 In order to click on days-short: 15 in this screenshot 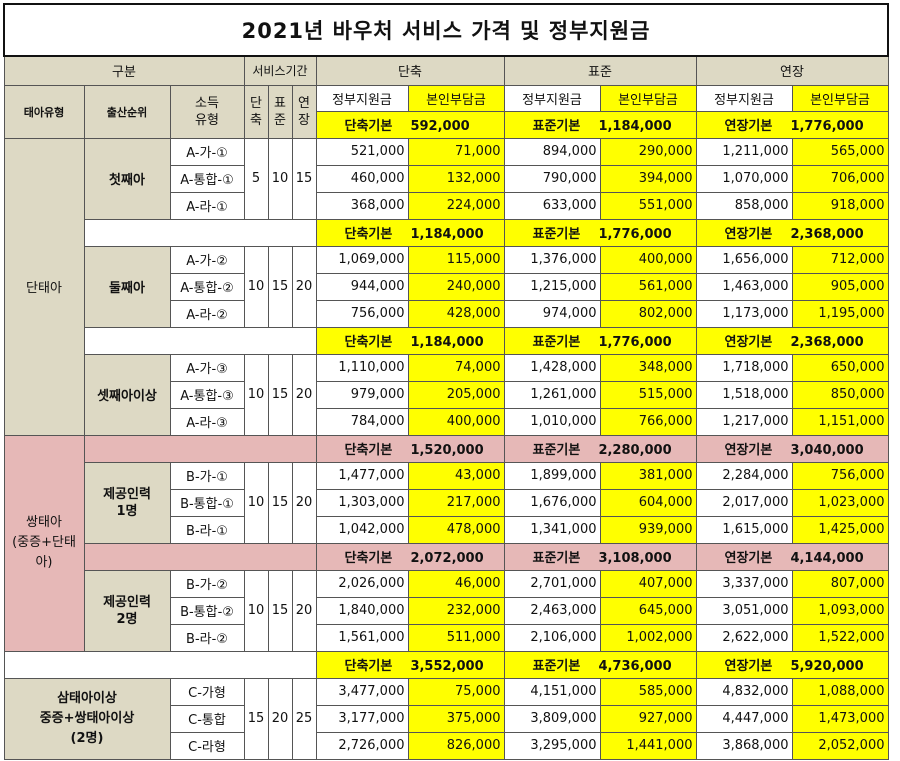, I will do `click(256, 718)`.